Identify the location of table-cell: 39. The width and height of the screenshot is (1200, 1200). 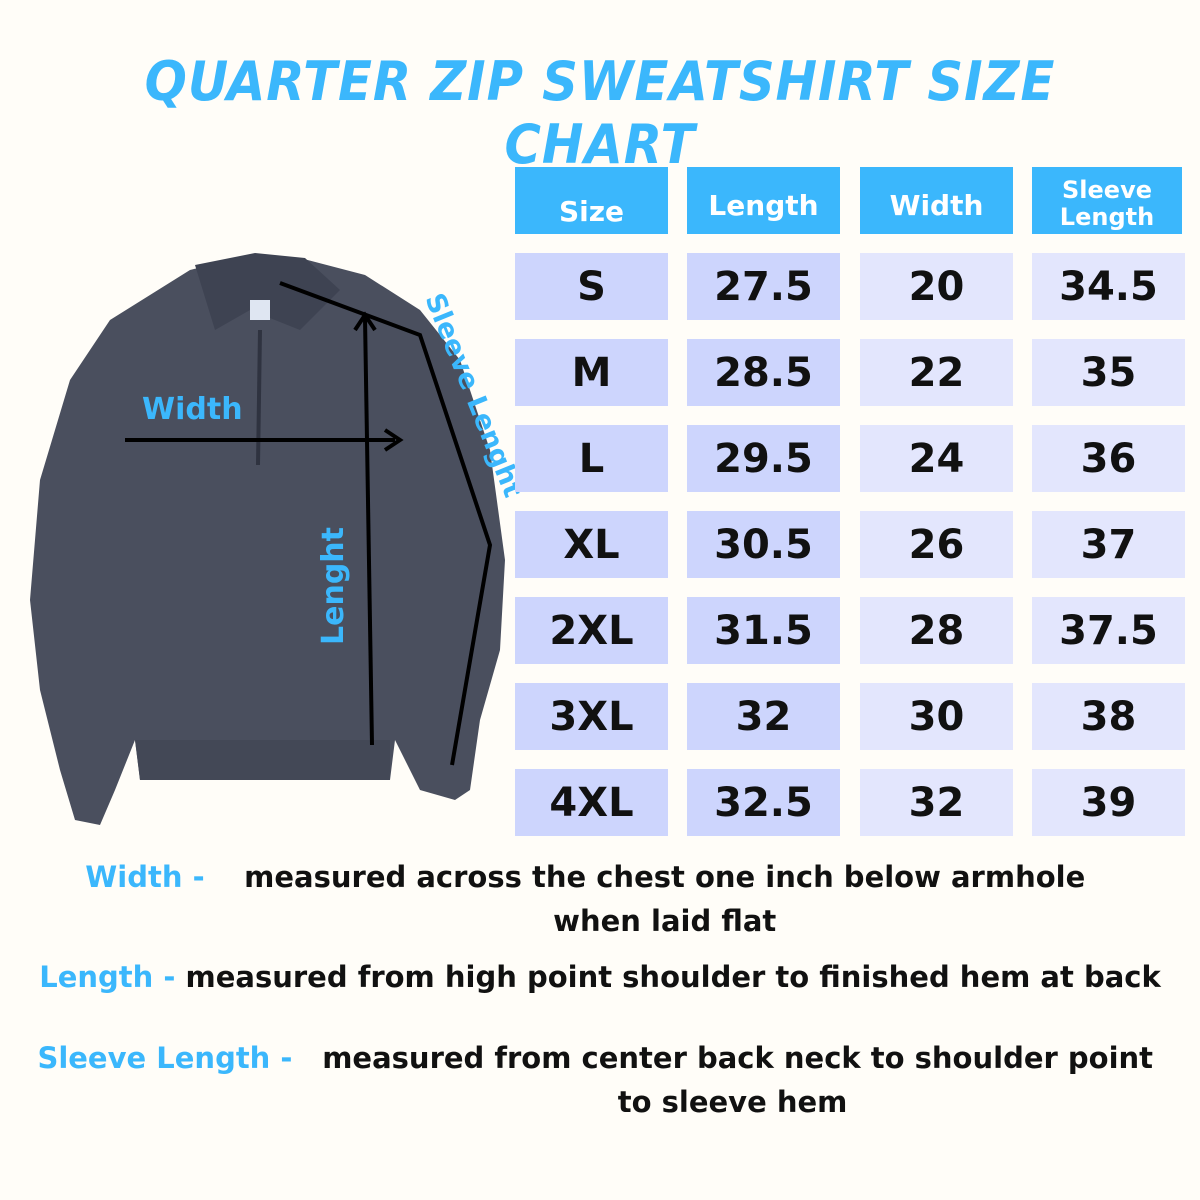
(1108, 802).